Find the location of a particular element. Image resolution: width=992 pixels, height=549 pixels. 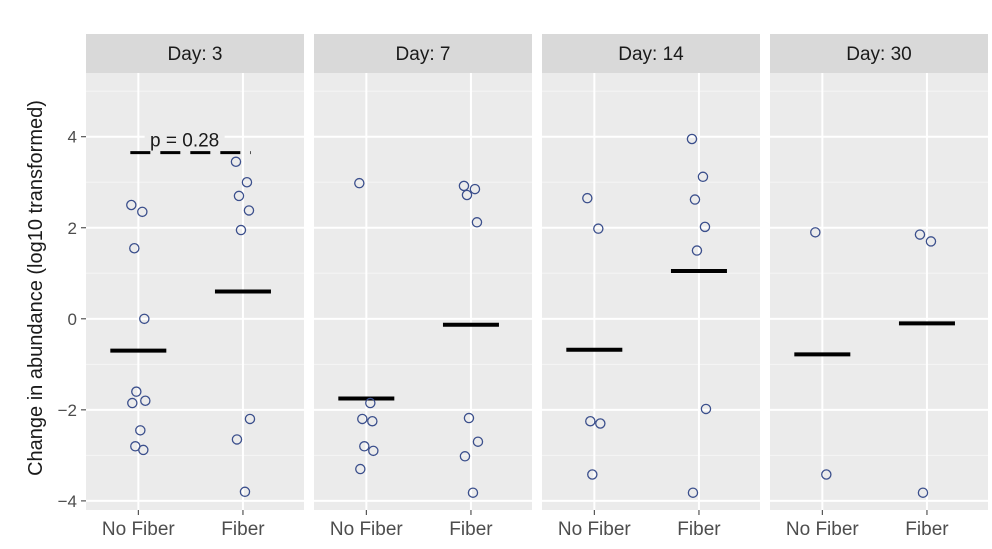

y-tick-label: 0 is located at coordinates (72, 319).